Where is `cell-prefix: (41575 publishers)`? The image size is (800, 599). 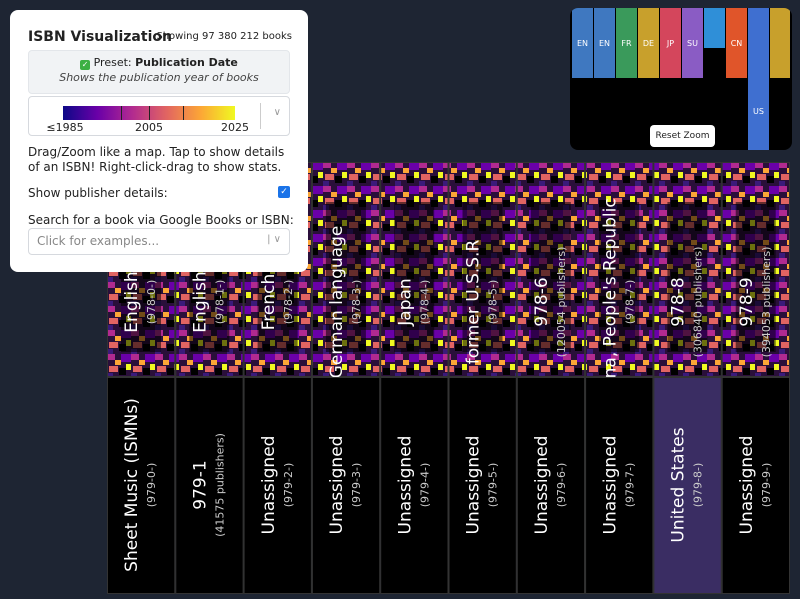
cell-prefix: (41575 publishers) is located at coordinates (219, 485).